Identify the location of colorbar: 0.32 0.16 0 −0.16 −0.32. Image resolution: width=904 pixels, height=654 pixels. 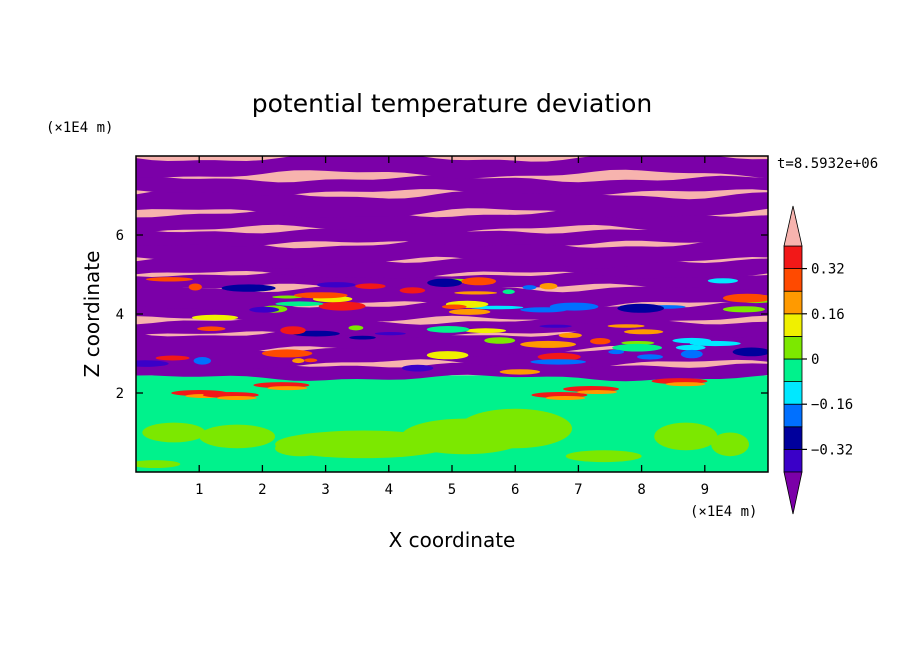
(818, 360).